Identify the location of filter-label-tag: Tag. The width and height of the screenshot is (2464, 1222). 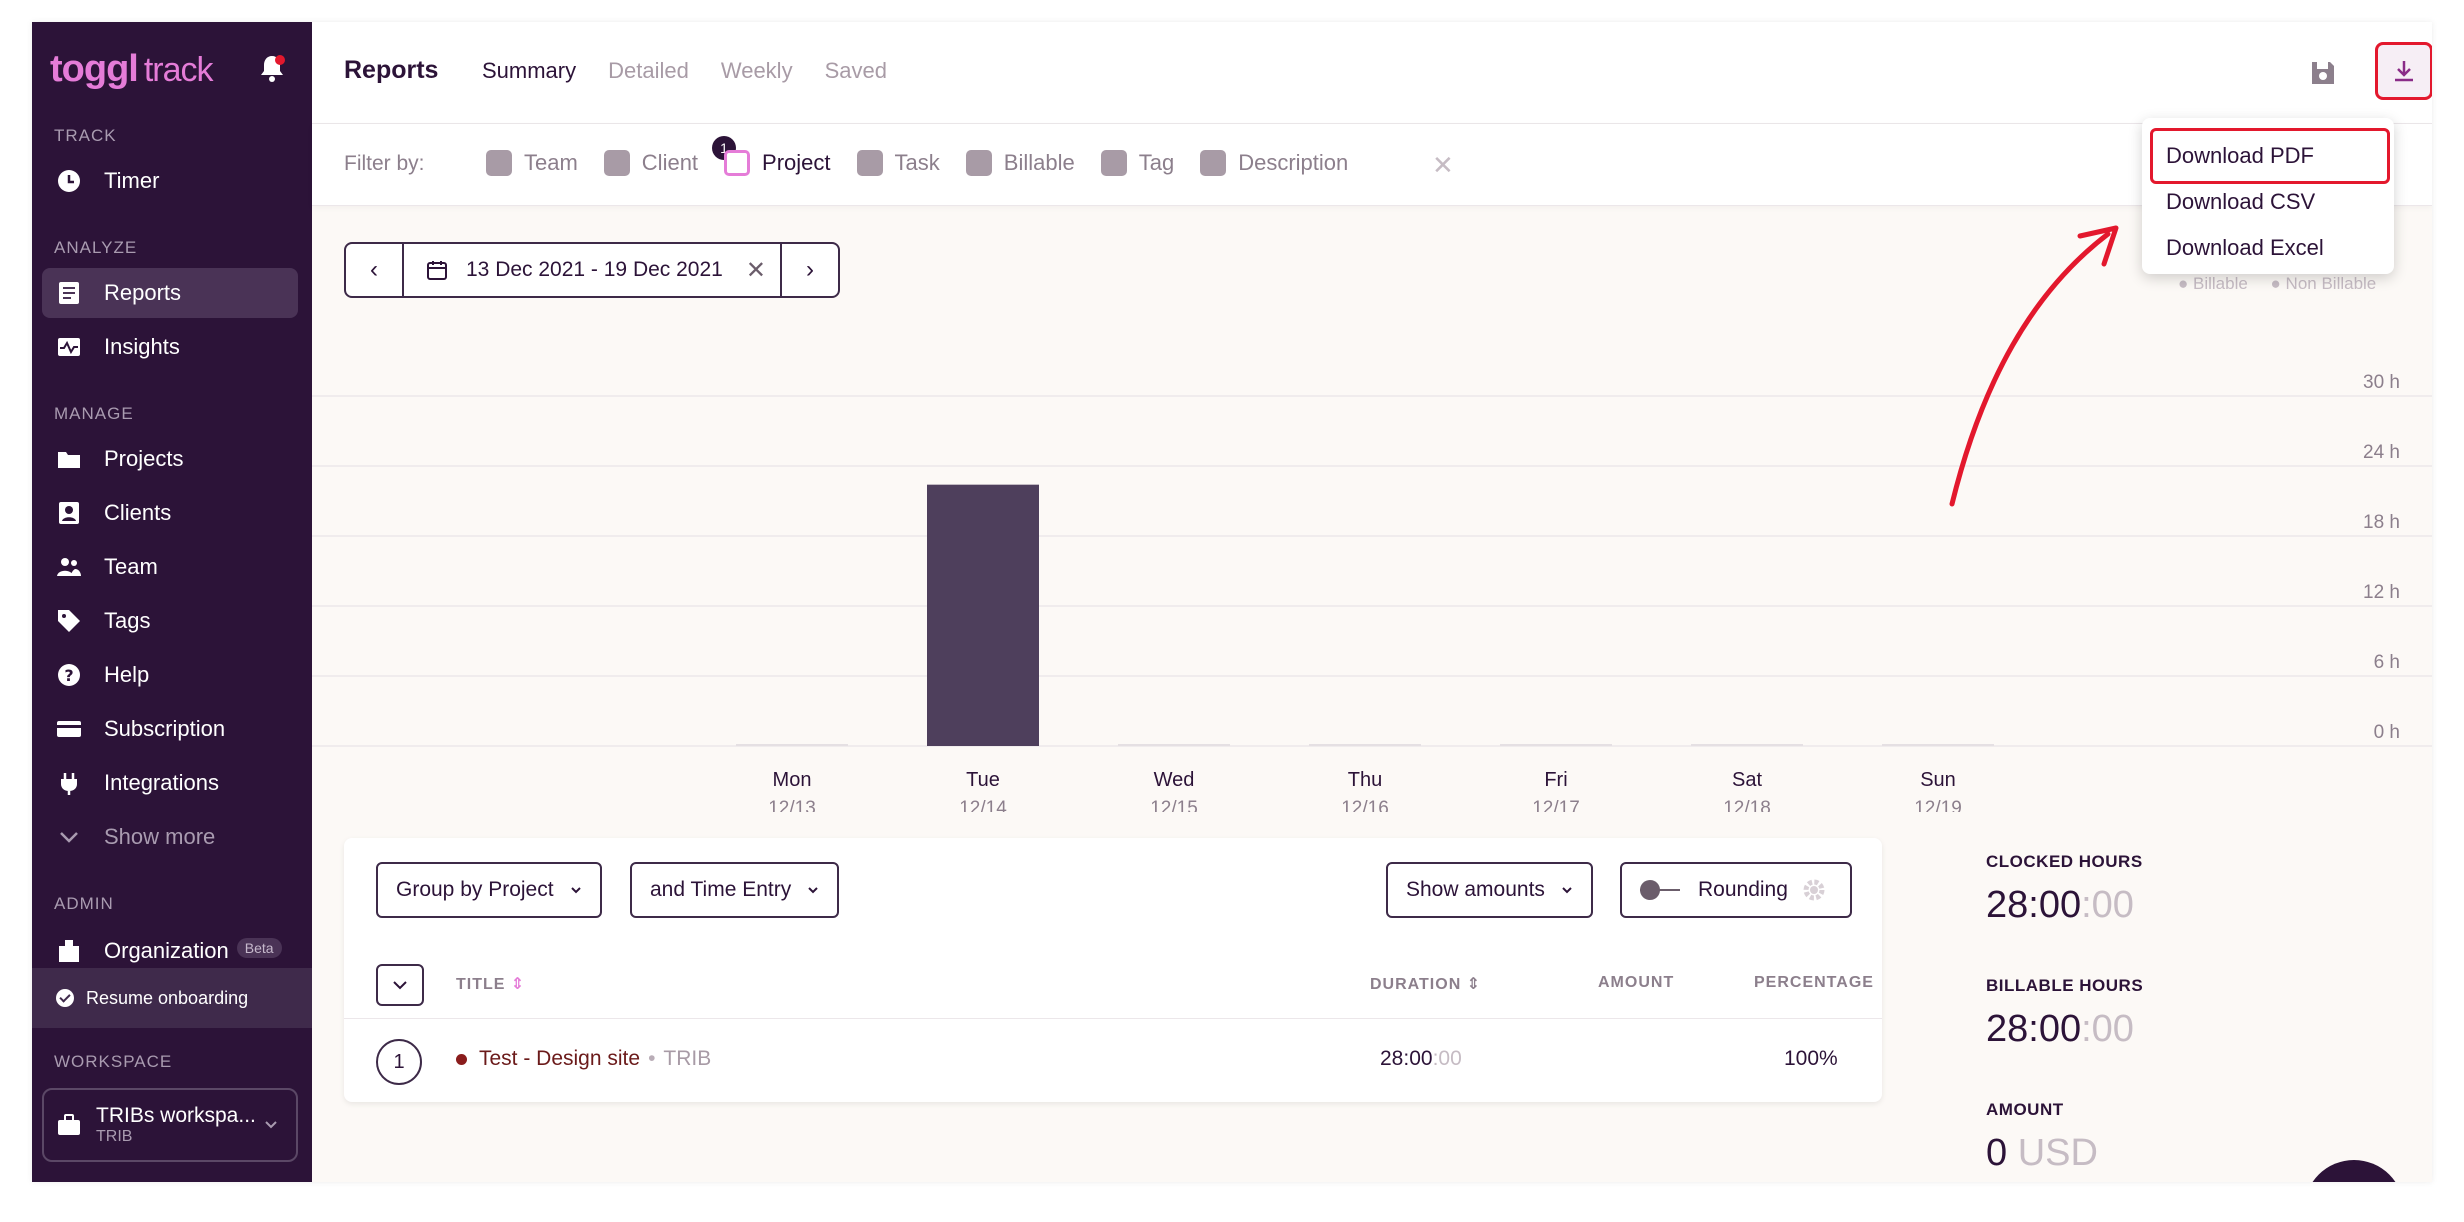
(1156, 162).